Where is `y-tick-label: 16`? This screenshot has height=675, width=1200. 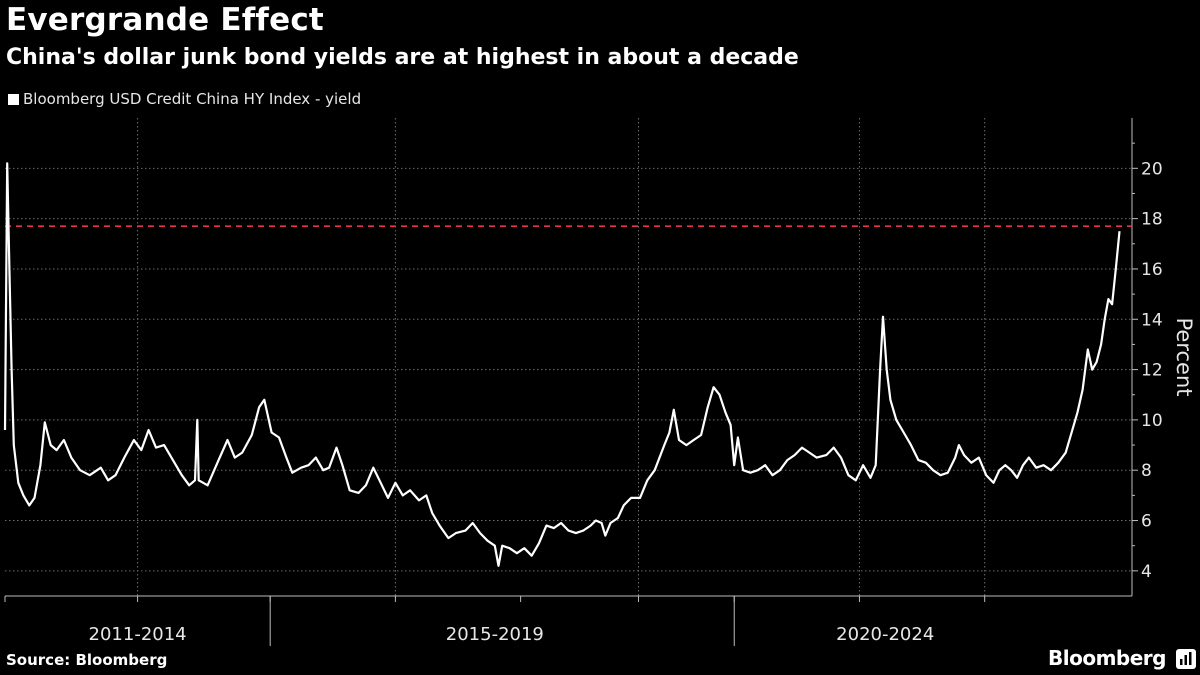 y-tick-label: 16 is located at coordinates (1152, 270).